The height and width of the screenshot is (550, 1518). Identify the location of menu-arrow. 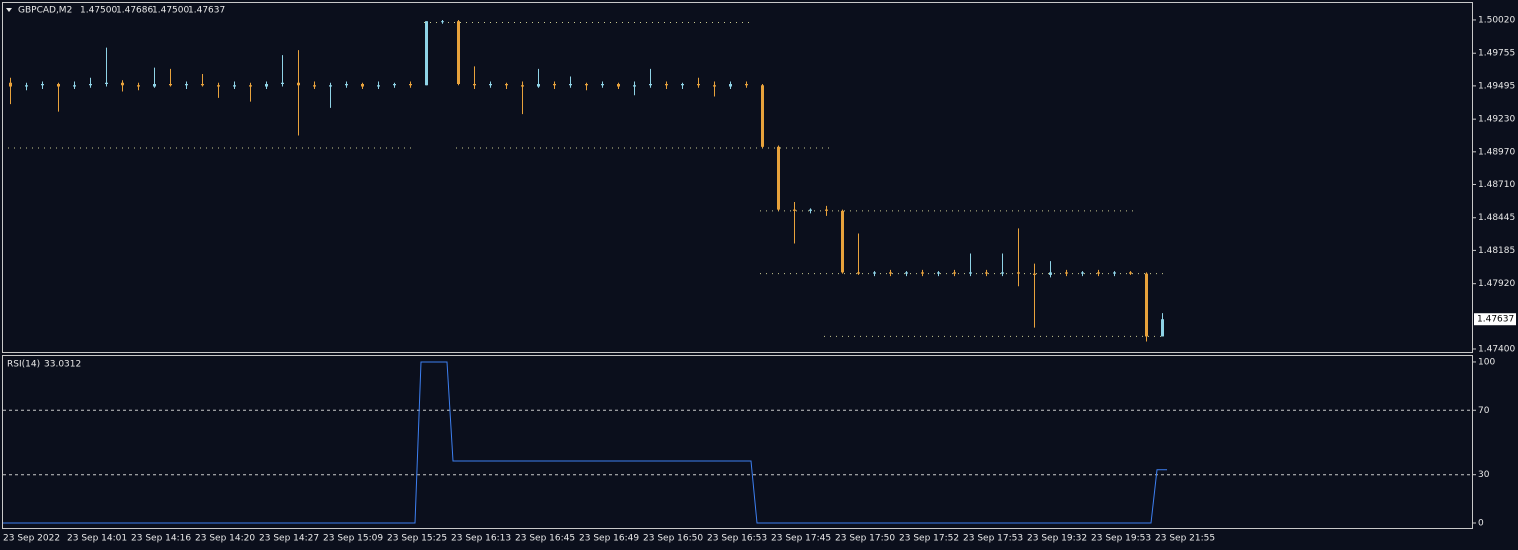
(9, 10).